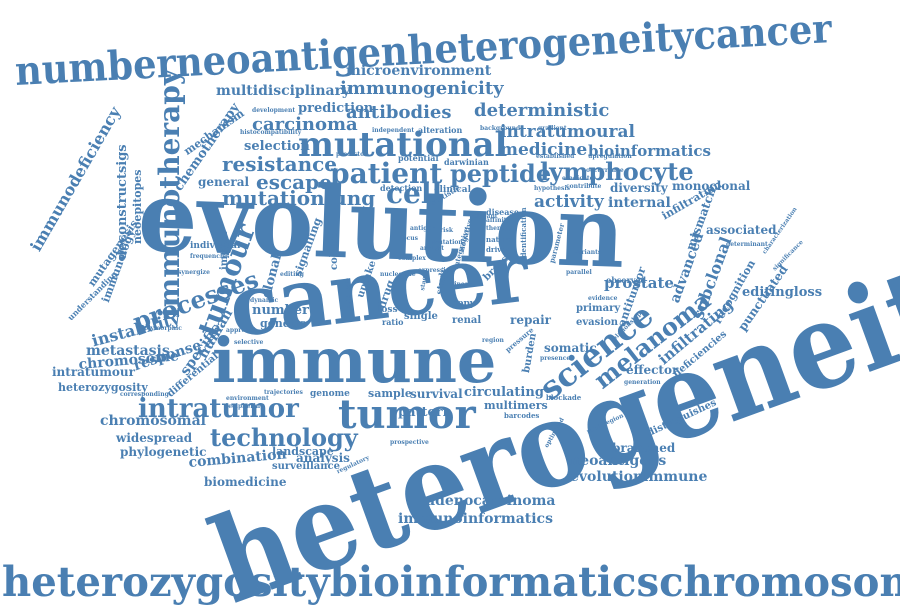  What do you see at coordinates (451, 582) in the screenshot?
I see `cloud-word: heterozygositybioinformaticschromosomal` at bounding box center [451, 582].